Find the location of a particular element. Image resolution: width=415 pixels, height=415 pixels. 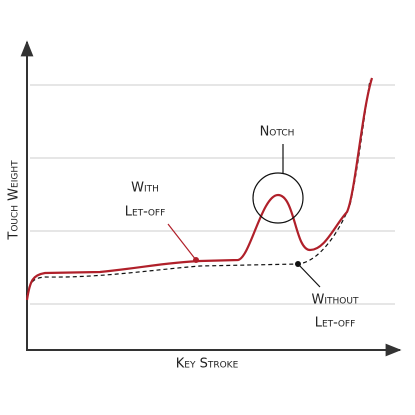

annotation: With is located at coordinates (145, 188).